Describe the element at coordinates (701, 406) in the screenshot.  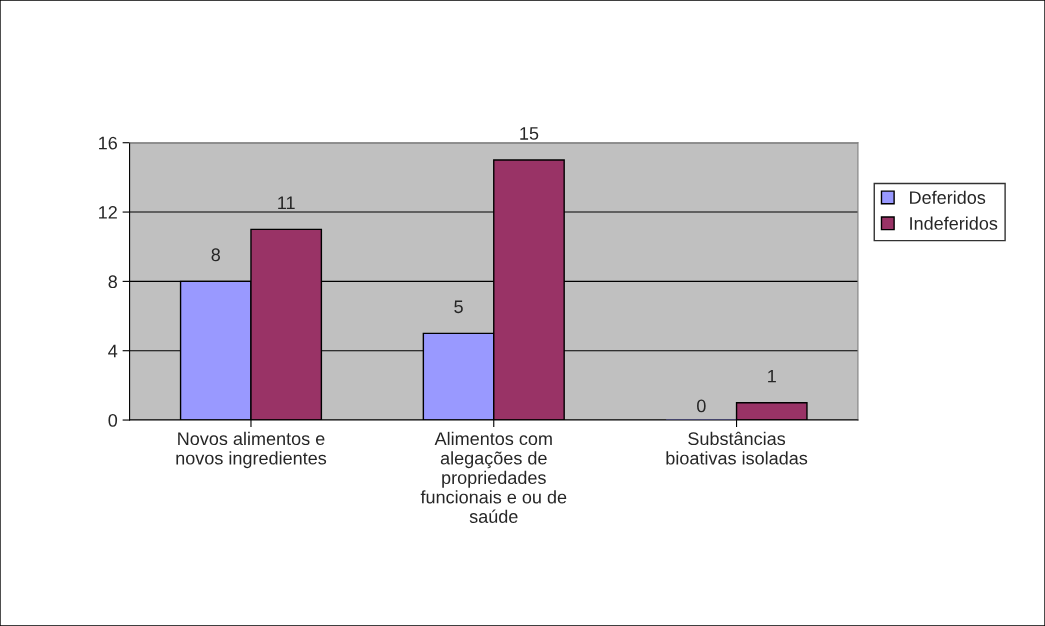
I see `data-label: 0` at that location.